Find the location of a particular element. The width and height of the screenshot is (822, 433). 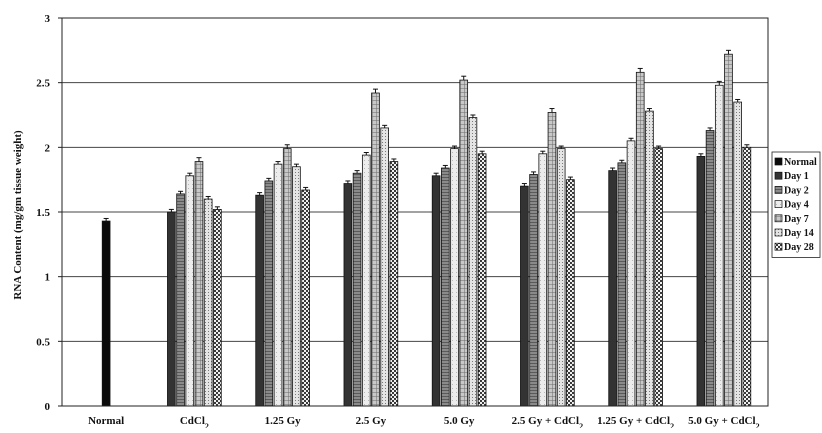

legend-label: Day 4 is located at coordinates (796, 205).